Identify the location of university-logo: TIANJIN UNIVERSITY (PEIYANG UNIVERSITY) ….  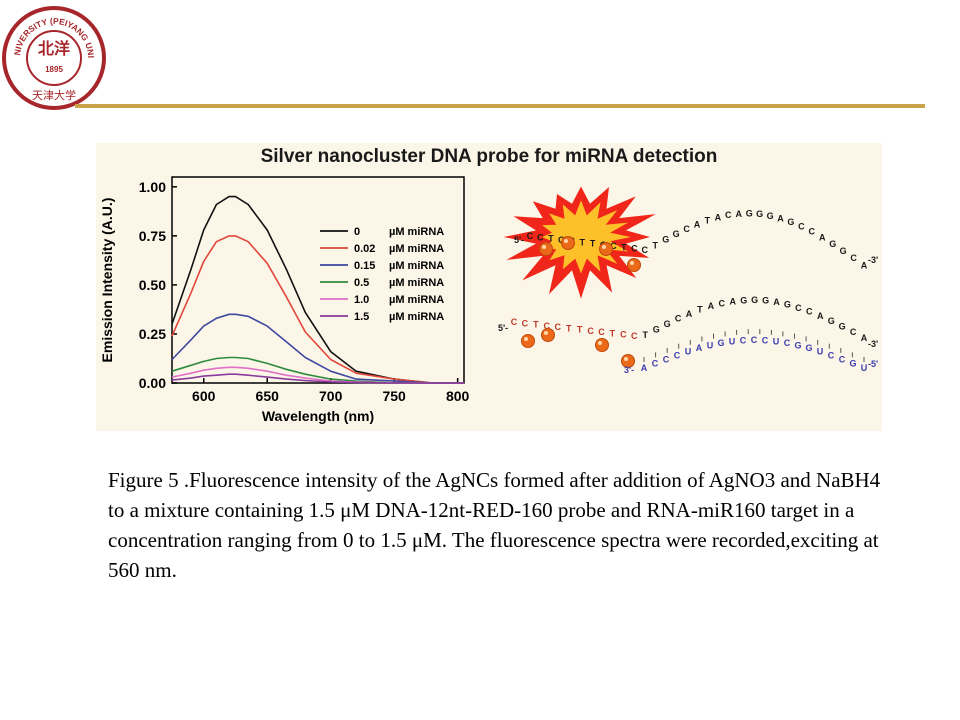
(53, 55).